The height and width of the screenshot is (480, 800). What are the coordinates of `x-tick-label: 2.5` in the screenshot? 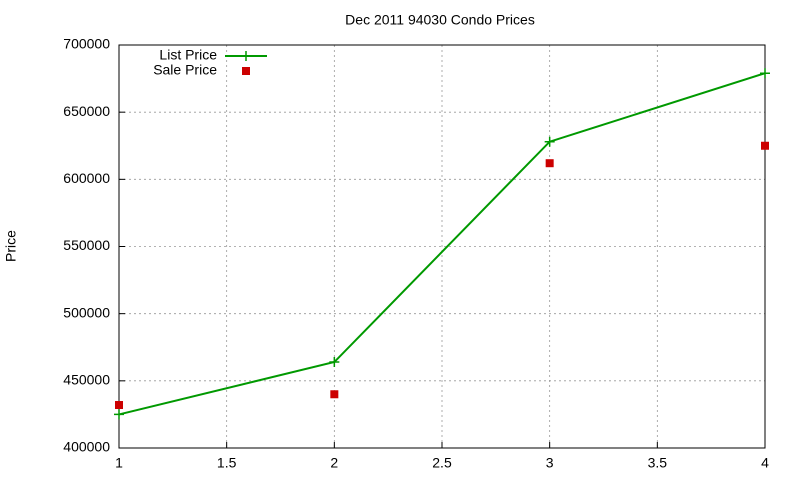 It's located at (442, 463).